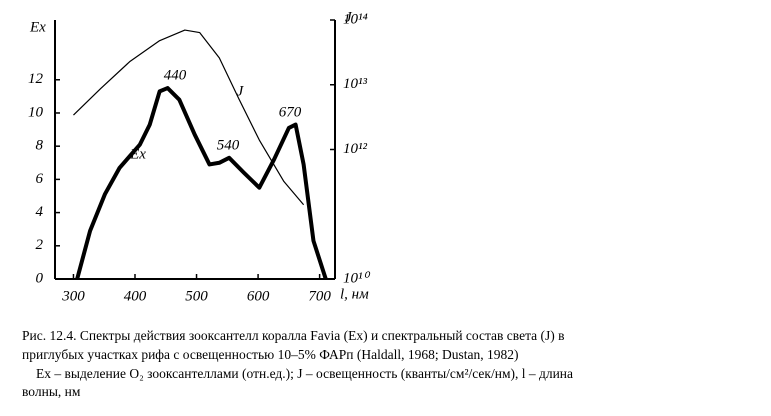 This screenshot has width=771, height=416. I want to click on y2-tick-label: 10¹⁰, so click(356, 278).